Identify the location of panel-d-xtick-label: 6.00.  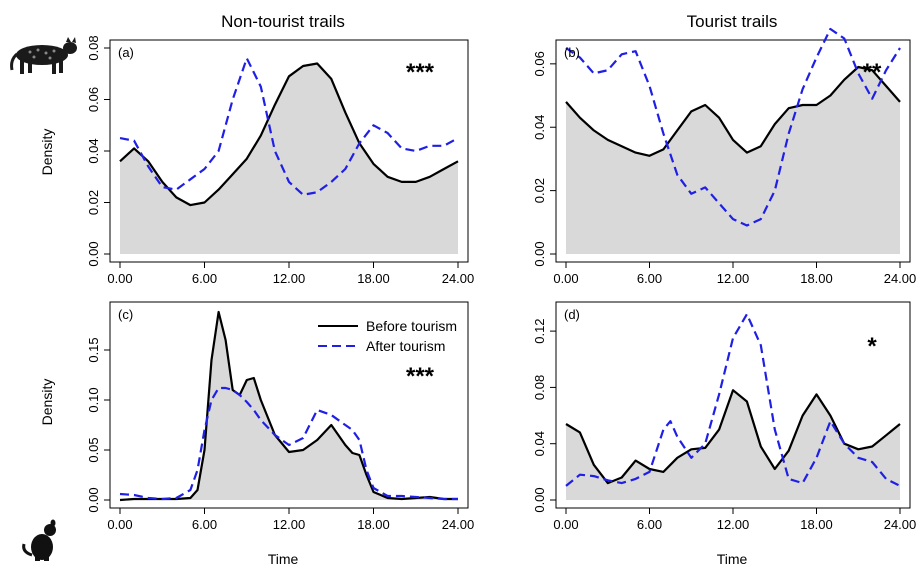
(649, 524).